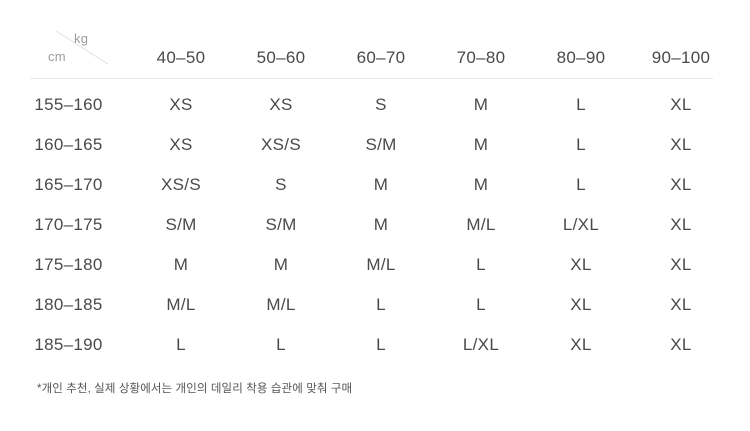 The width and height of the screenshot is (750, 431). I want to click on row-label-height: 175–180, so click(68, 264).